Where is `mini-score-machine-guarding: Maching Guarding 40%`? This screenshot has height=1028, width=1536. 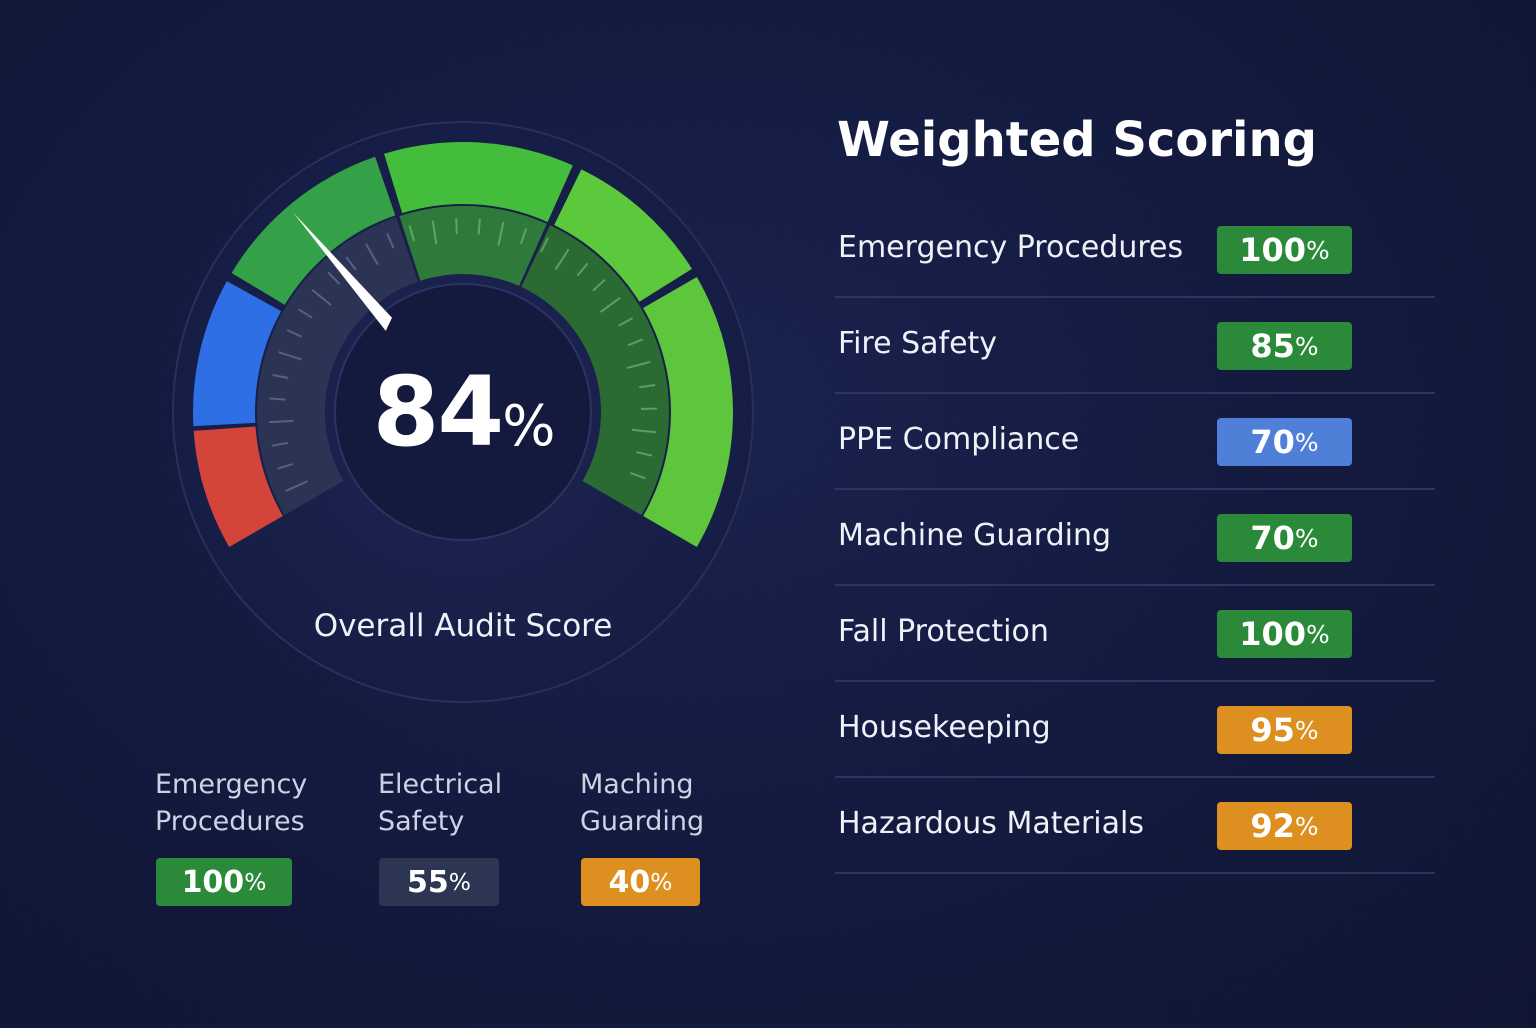 mini-score-machine-guarding: Maching Guarding 40% is located at coordinates (642, 803).